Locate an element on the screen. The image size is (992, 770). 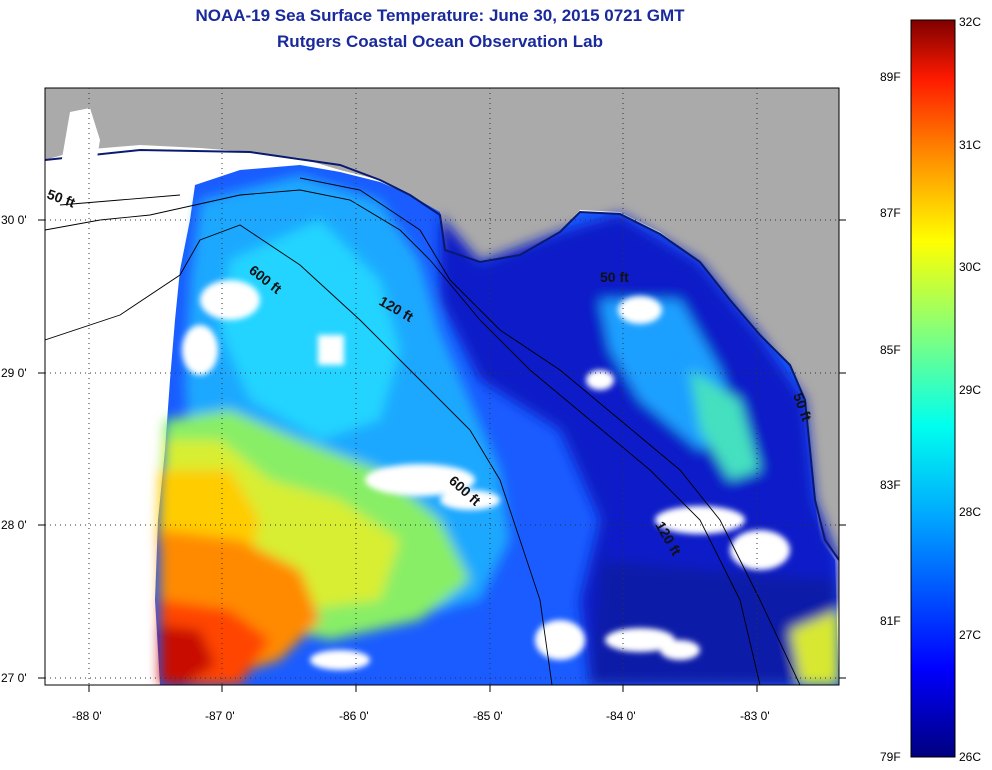
lat-label: 30 0' is located at coordinates (14, 220).